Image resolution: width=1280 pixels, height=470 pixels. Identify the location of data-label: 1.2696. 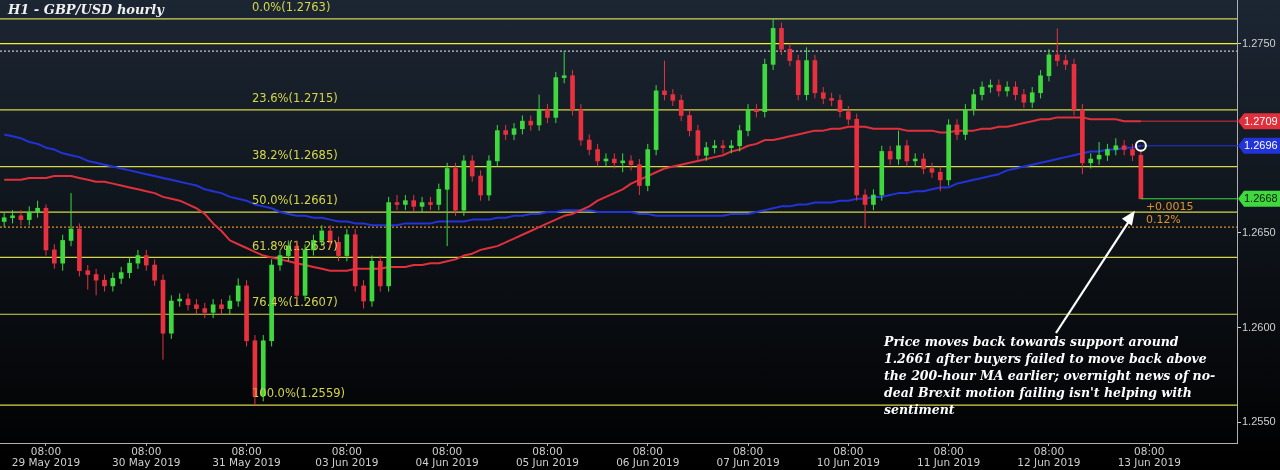
(1261, 145).